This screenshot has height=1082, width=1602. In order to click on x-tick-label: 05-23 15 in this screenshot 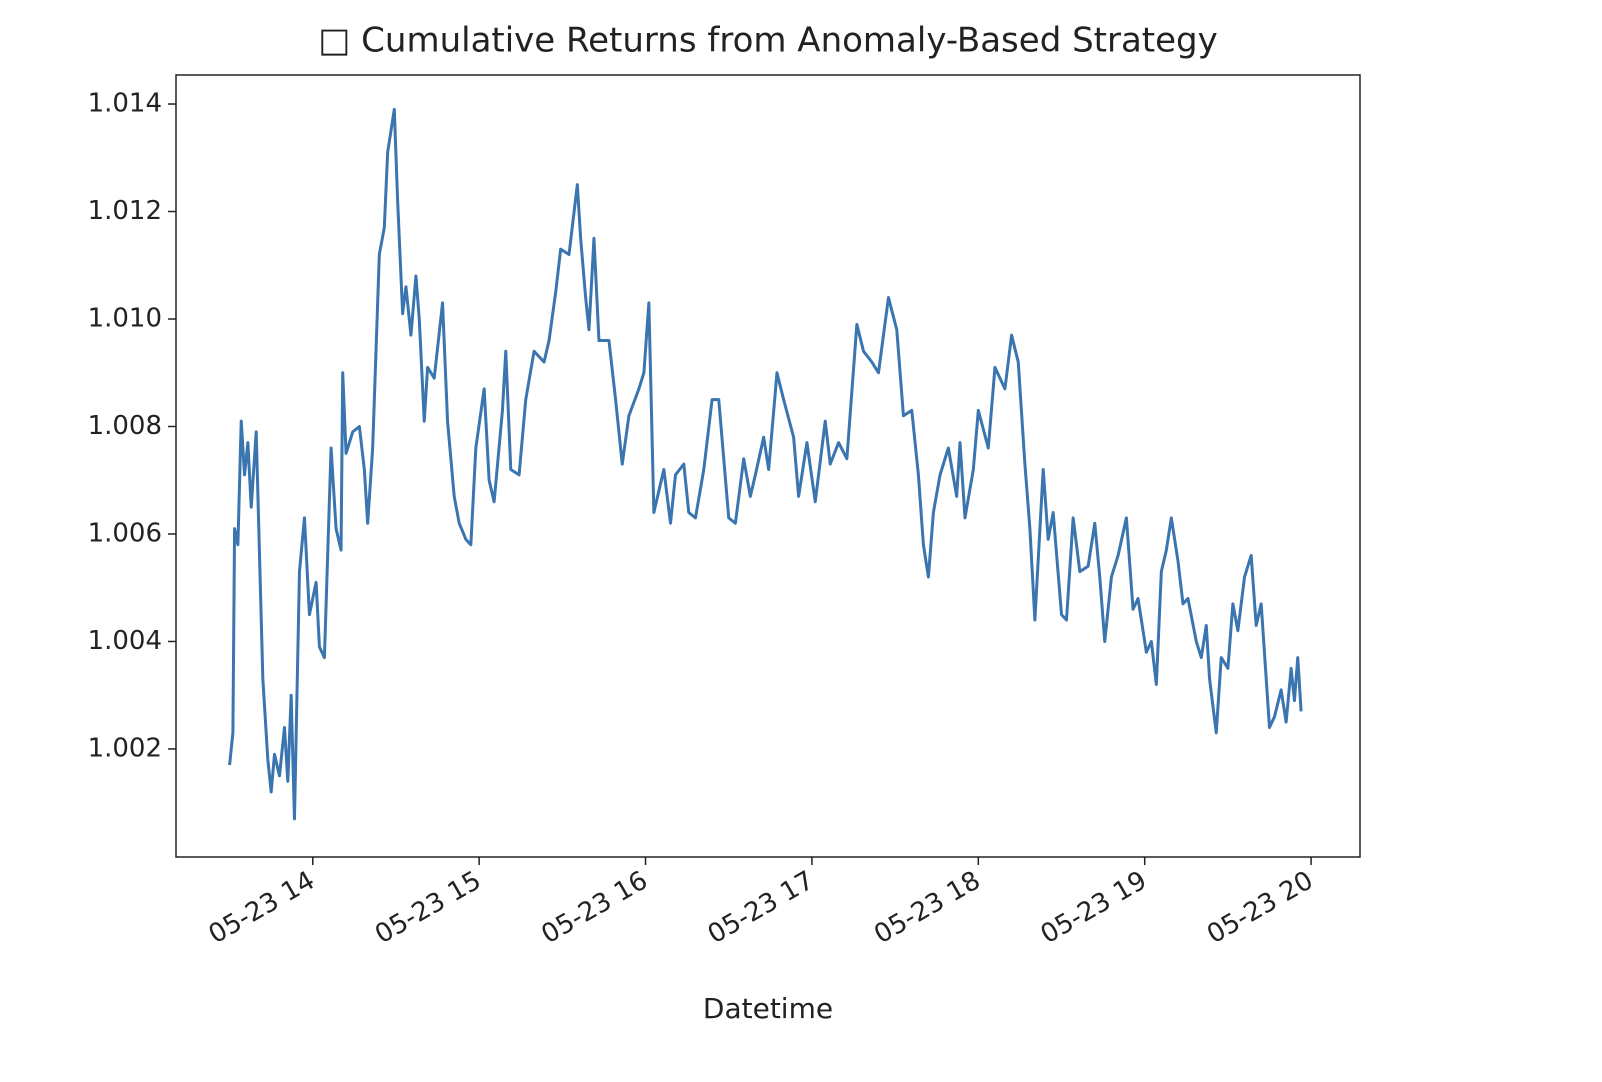, I will do `click(428, 908)`.